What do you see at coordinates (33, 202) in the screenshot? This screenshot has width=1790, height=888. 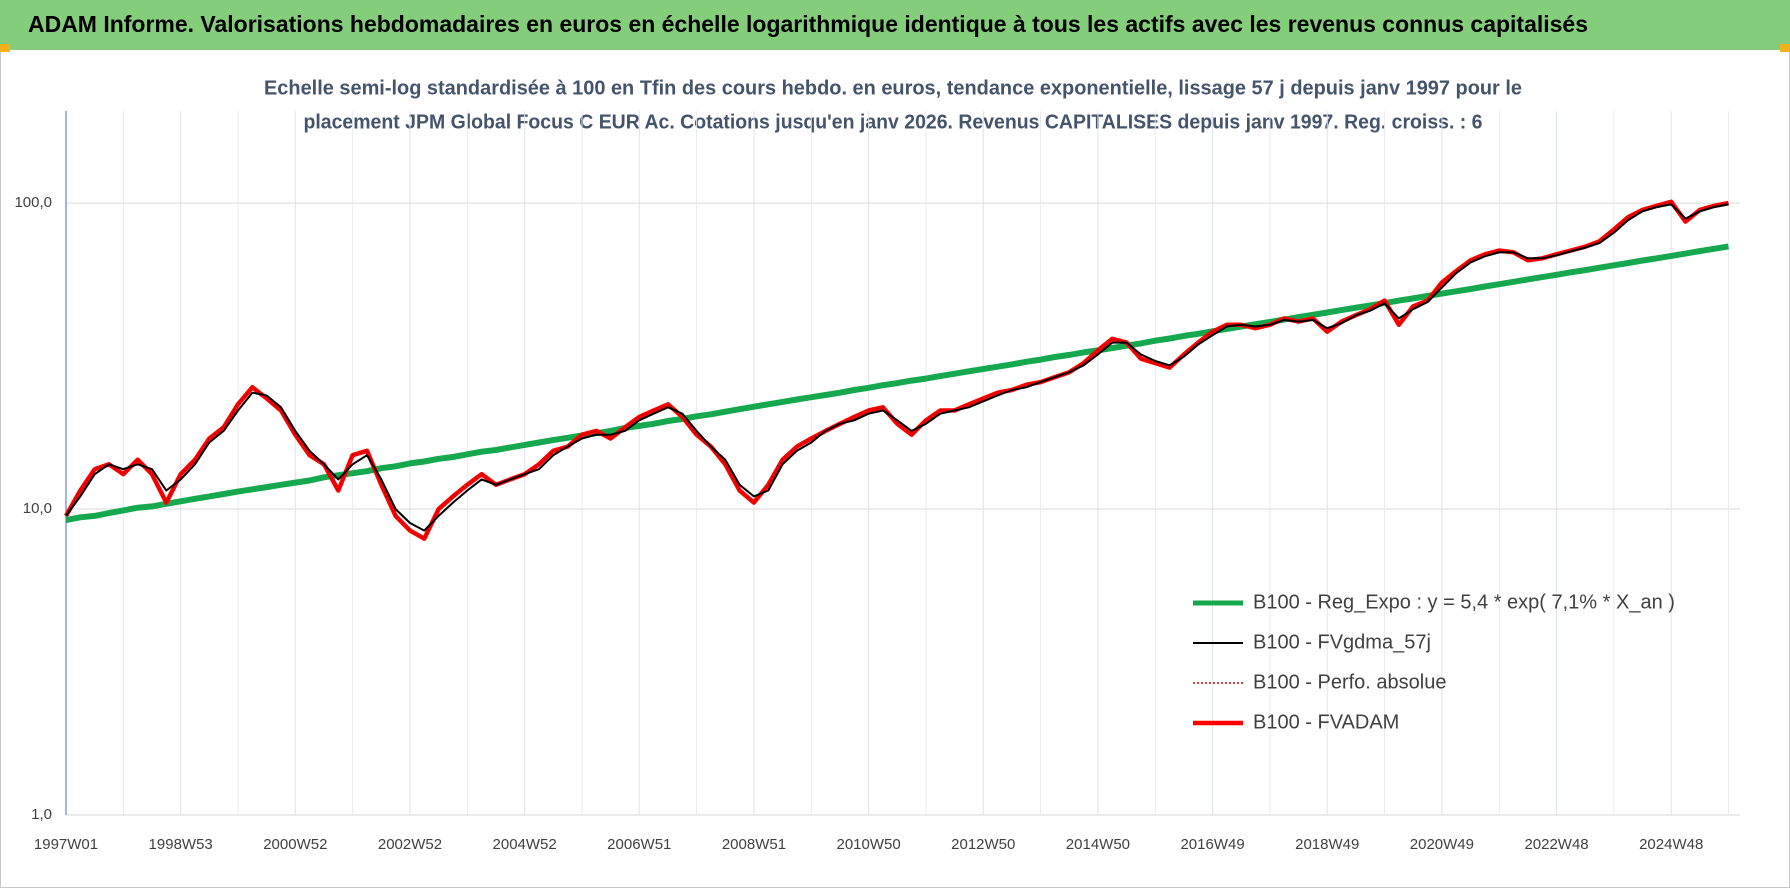 I see `y-tick-label: 100,0` at bounding box center [33, 202].